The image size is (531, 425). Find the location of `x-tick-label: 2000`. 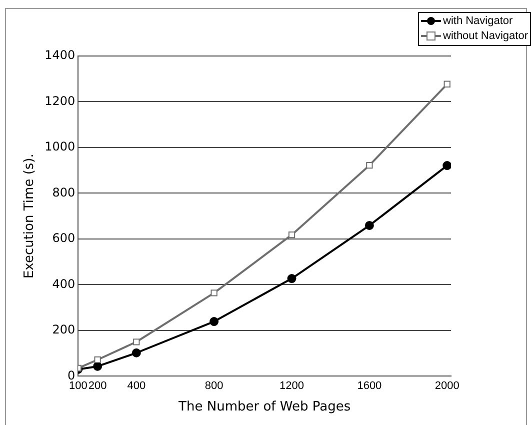

x-tick-label: 2000 is located at coordinates (447, 386).